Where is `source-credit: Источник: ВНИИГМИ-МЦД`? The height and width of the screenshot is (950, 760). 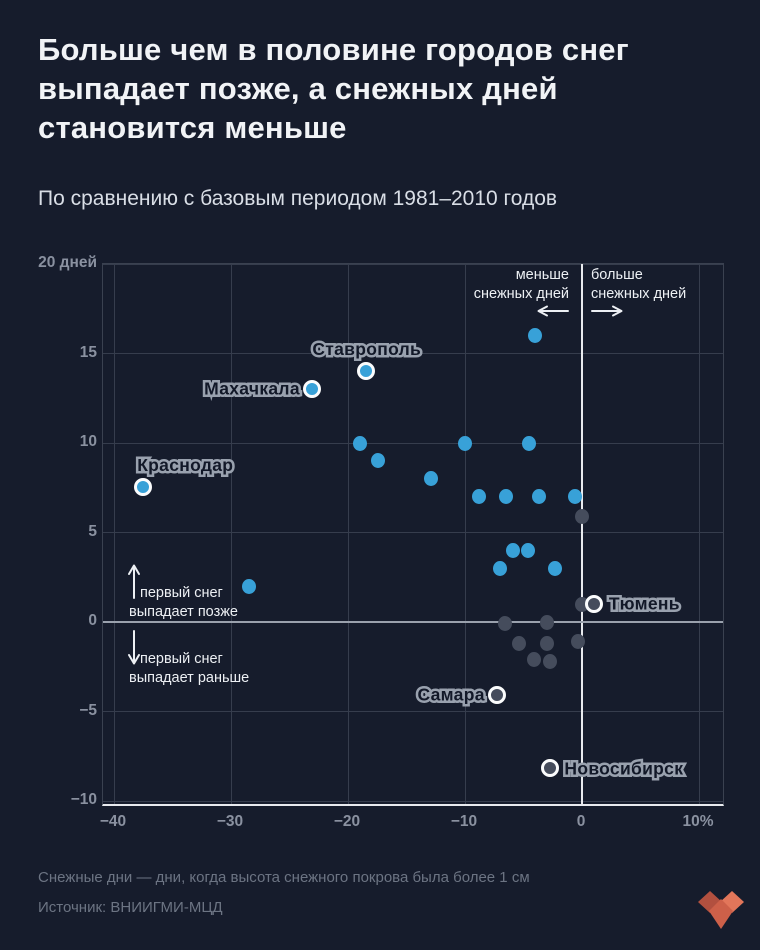
source-credit: Источник: ВНИИГМИ-МЦД is located at coordinates (130, 907).